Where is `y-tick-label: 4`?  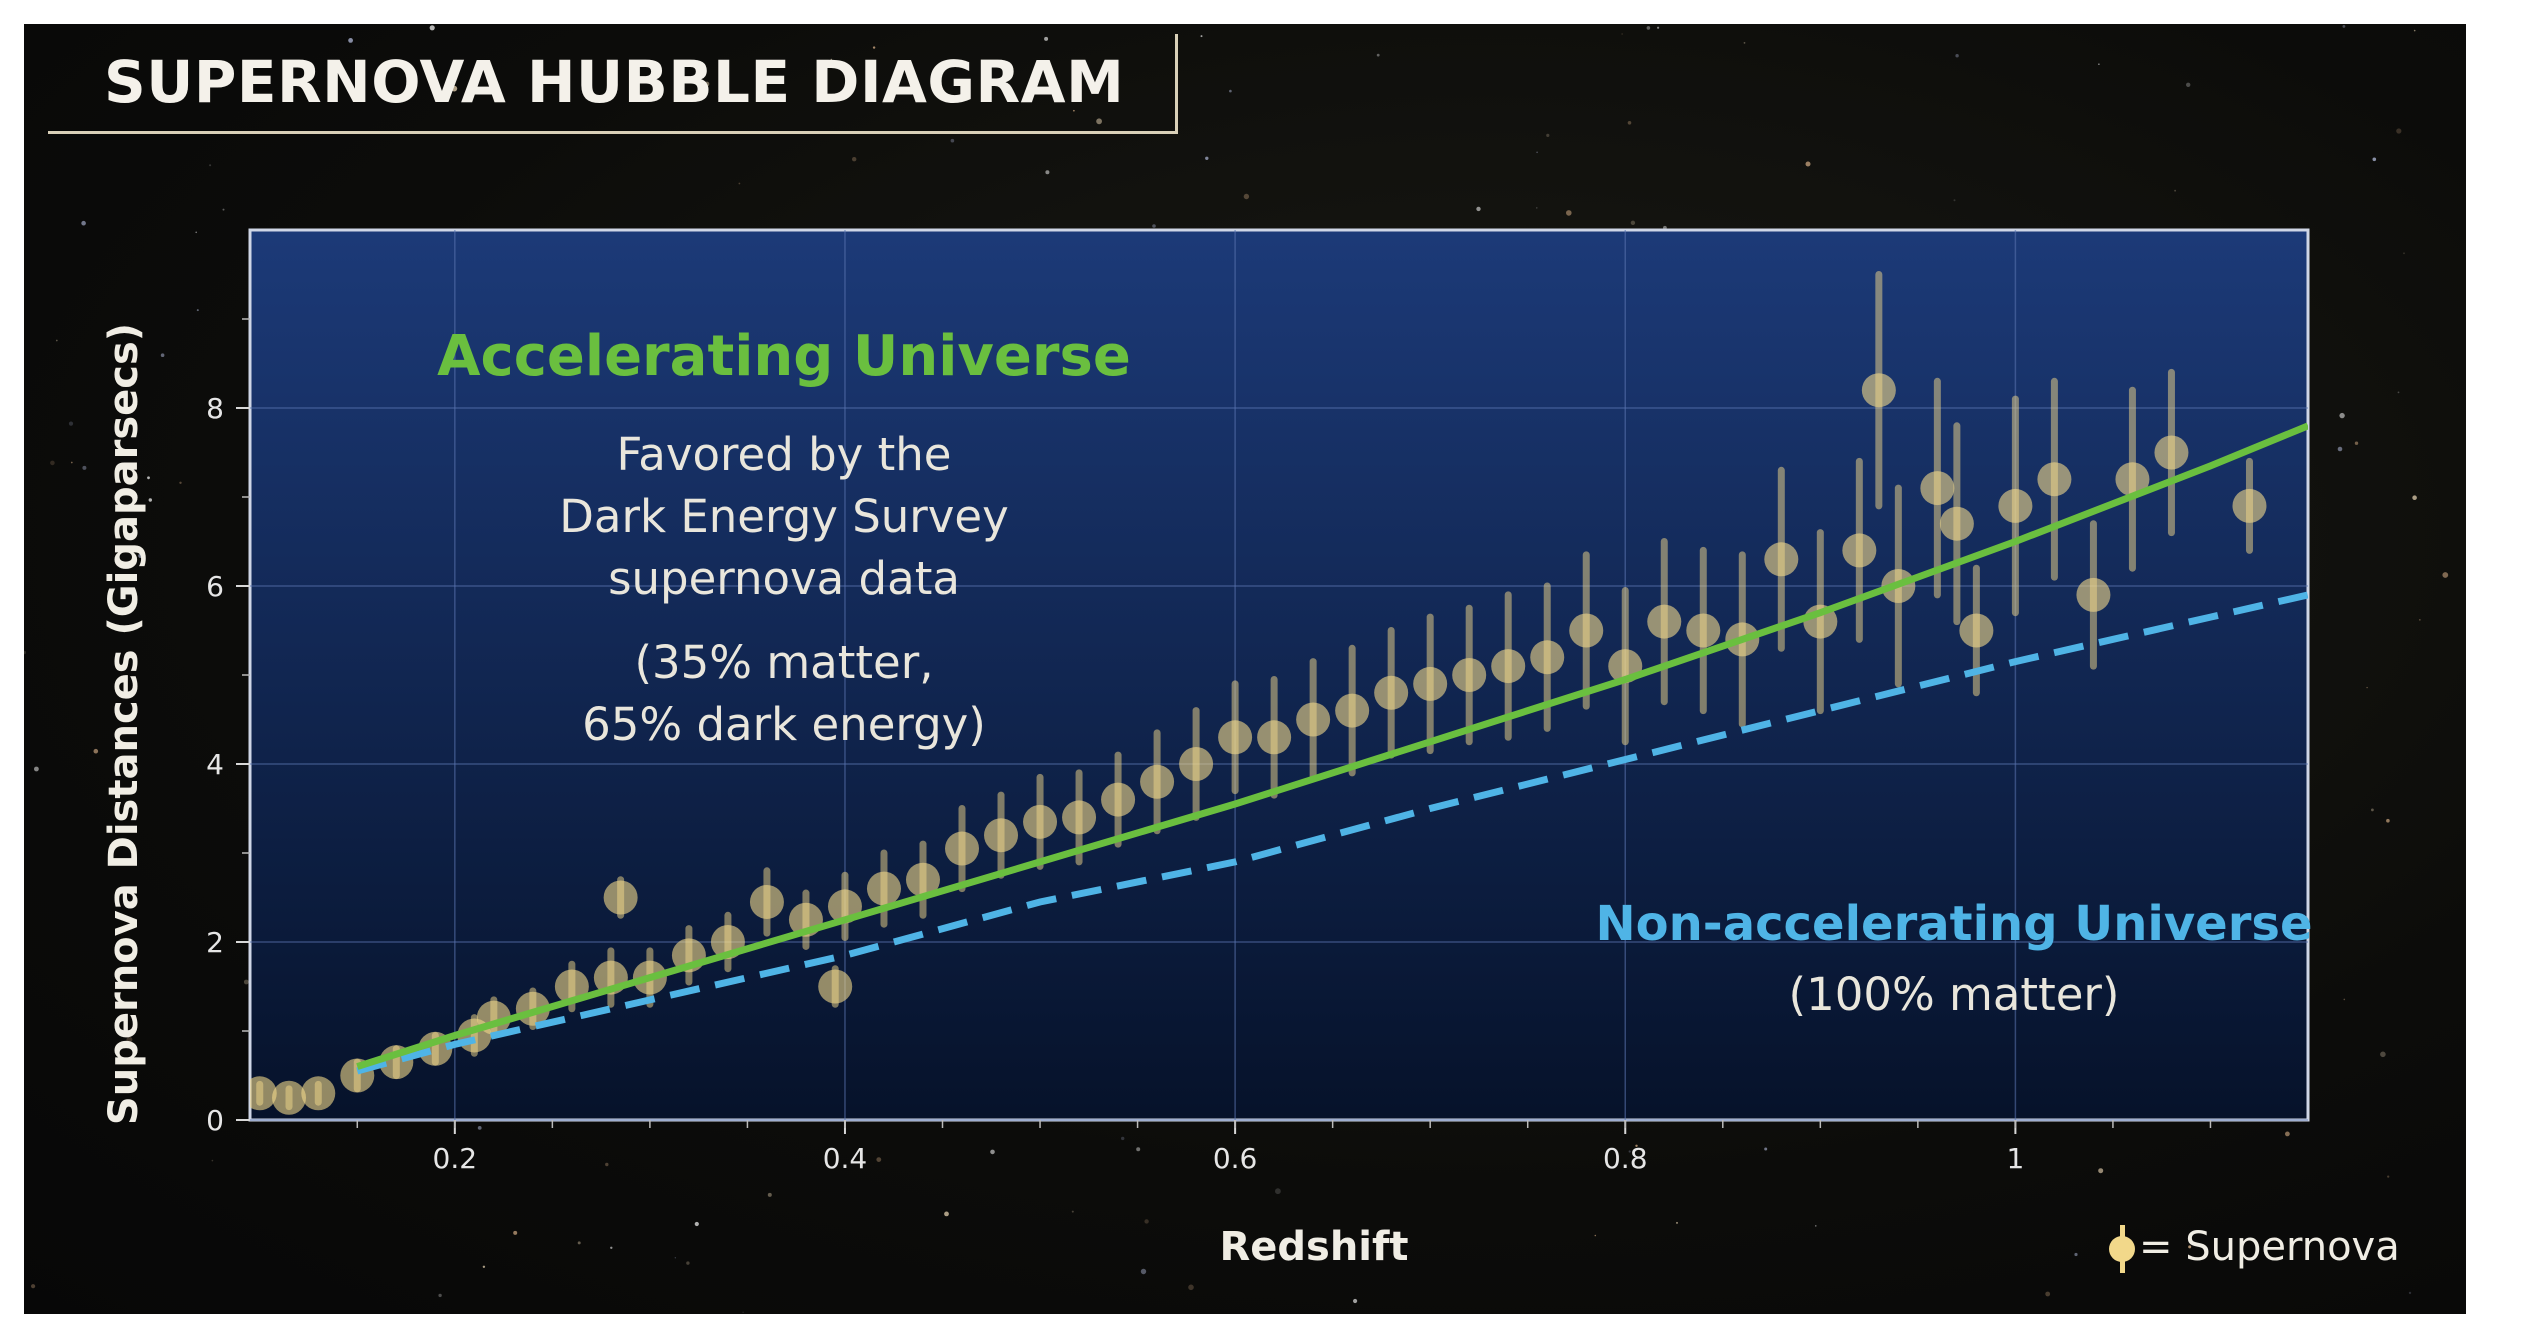 y-tick-label: 4 is located at coordinates (215, 764).